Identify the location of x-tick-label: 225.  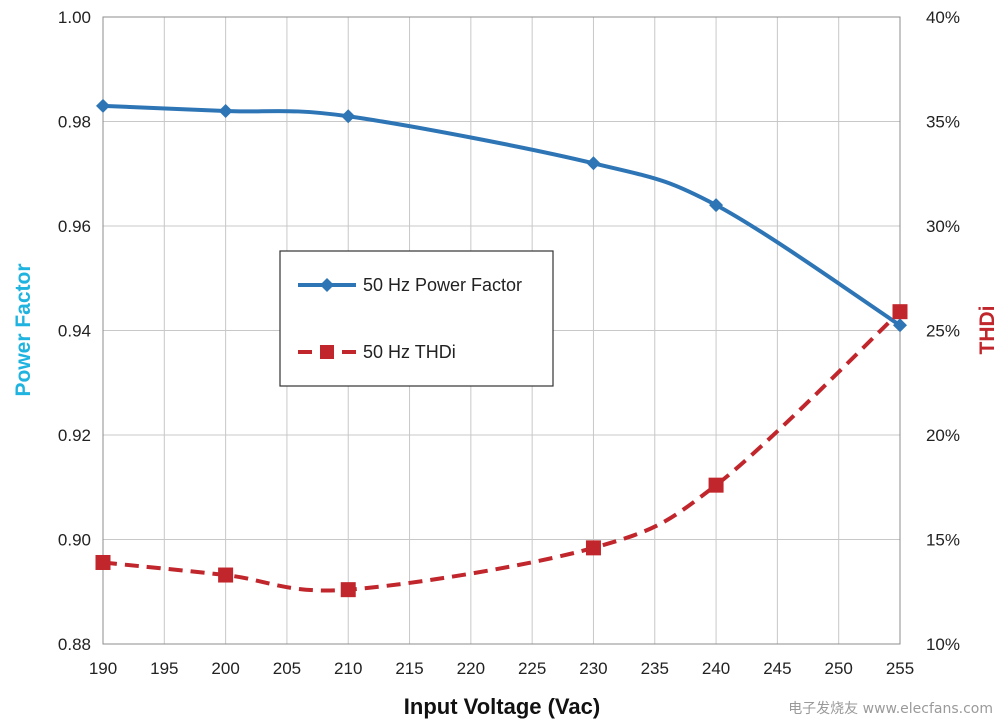
(532, 668).